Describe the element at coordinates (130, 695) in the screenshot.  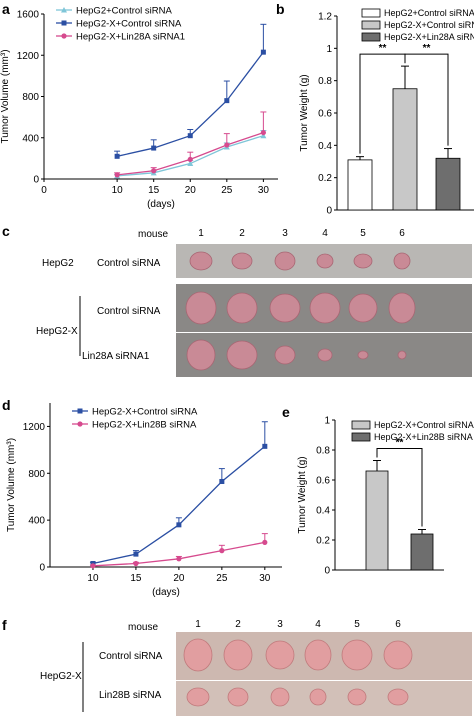
I see `row-label-f2: Lin28B siRNA` at that location.